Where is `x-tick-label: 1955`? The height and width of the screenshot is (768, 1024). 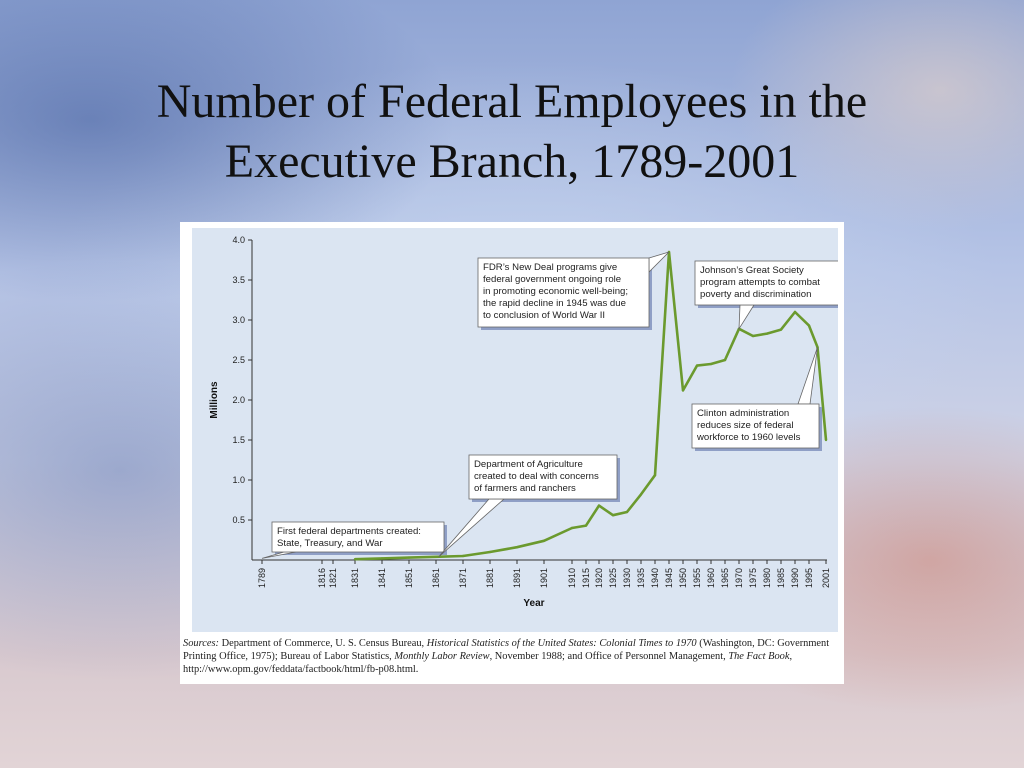
x-tick-label: 1955 is located at coordinates (697, 578).